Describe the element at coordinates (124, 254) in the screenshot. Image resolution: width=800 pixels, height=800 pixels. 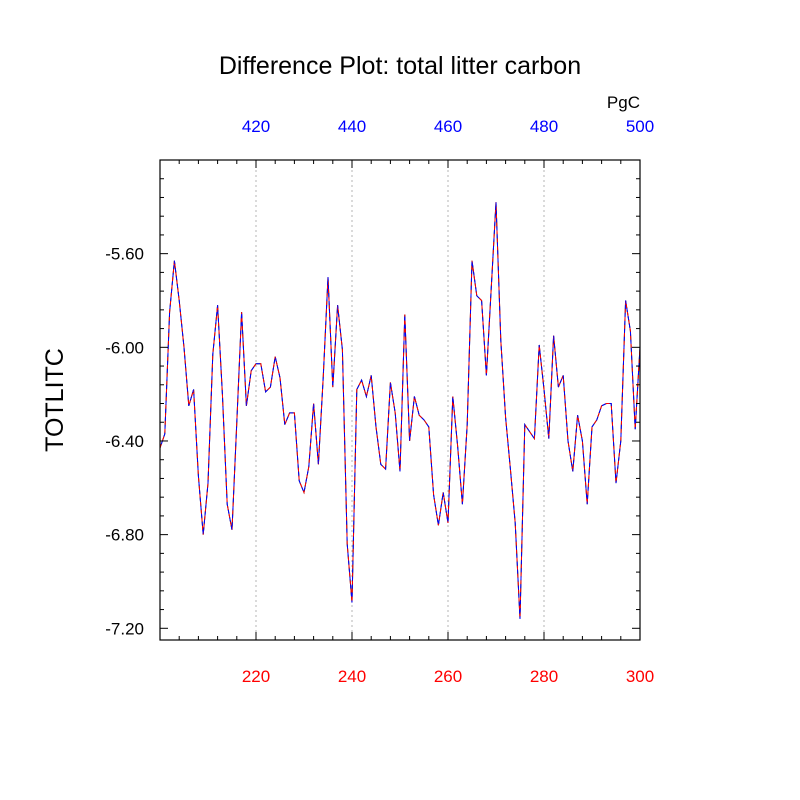
I see `y-tick-label: -5.60` at that location.